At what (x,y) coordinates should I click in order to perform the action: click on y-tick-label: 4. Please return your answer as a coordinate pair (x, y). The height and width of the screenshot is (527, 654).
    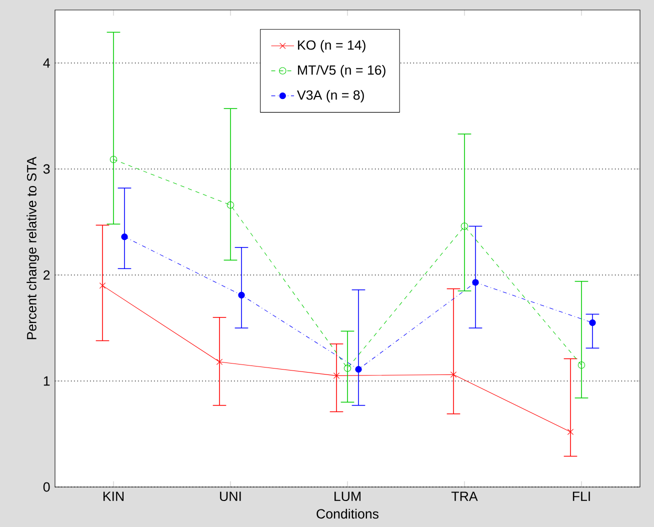
    Looking at the image, I should click on (46, 63).